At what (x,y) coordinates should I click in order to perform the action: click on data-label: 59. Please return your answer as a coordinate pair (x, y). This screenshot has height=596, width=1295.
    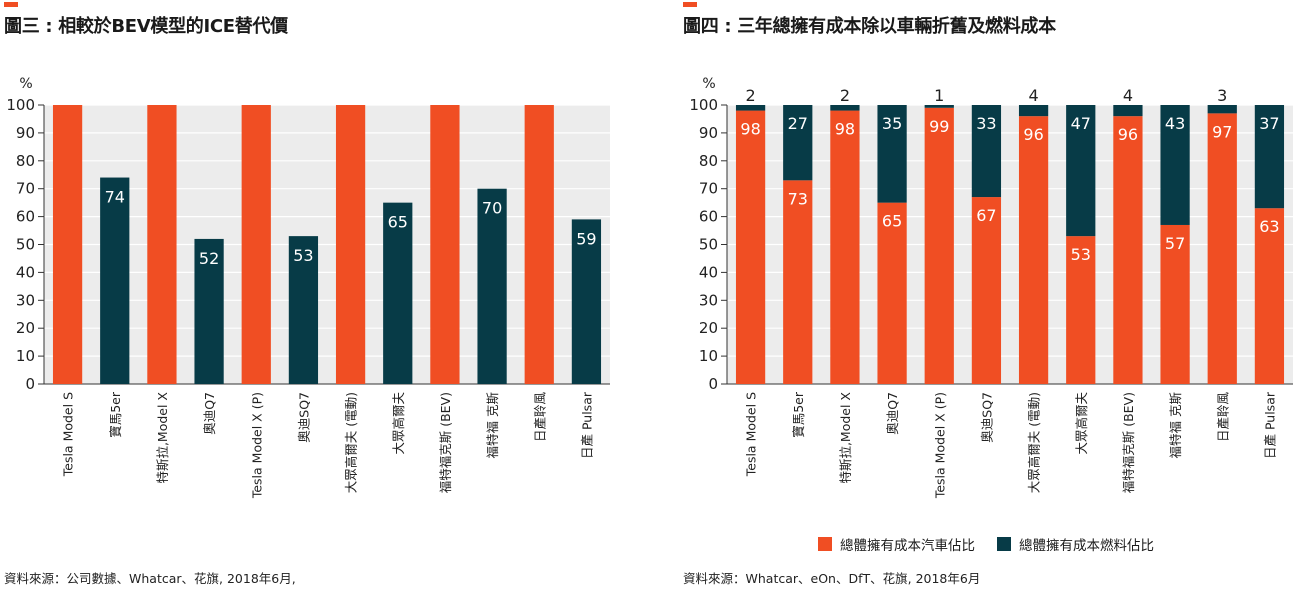
    Looking at the image, I should click on (586, 238).